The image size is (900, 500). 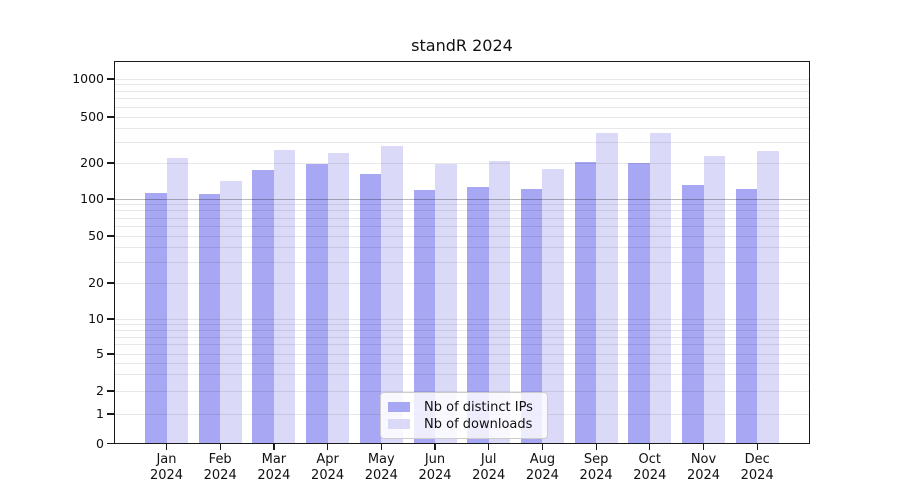 I want to click on x-tick-dec, so click(x=757, y=446).